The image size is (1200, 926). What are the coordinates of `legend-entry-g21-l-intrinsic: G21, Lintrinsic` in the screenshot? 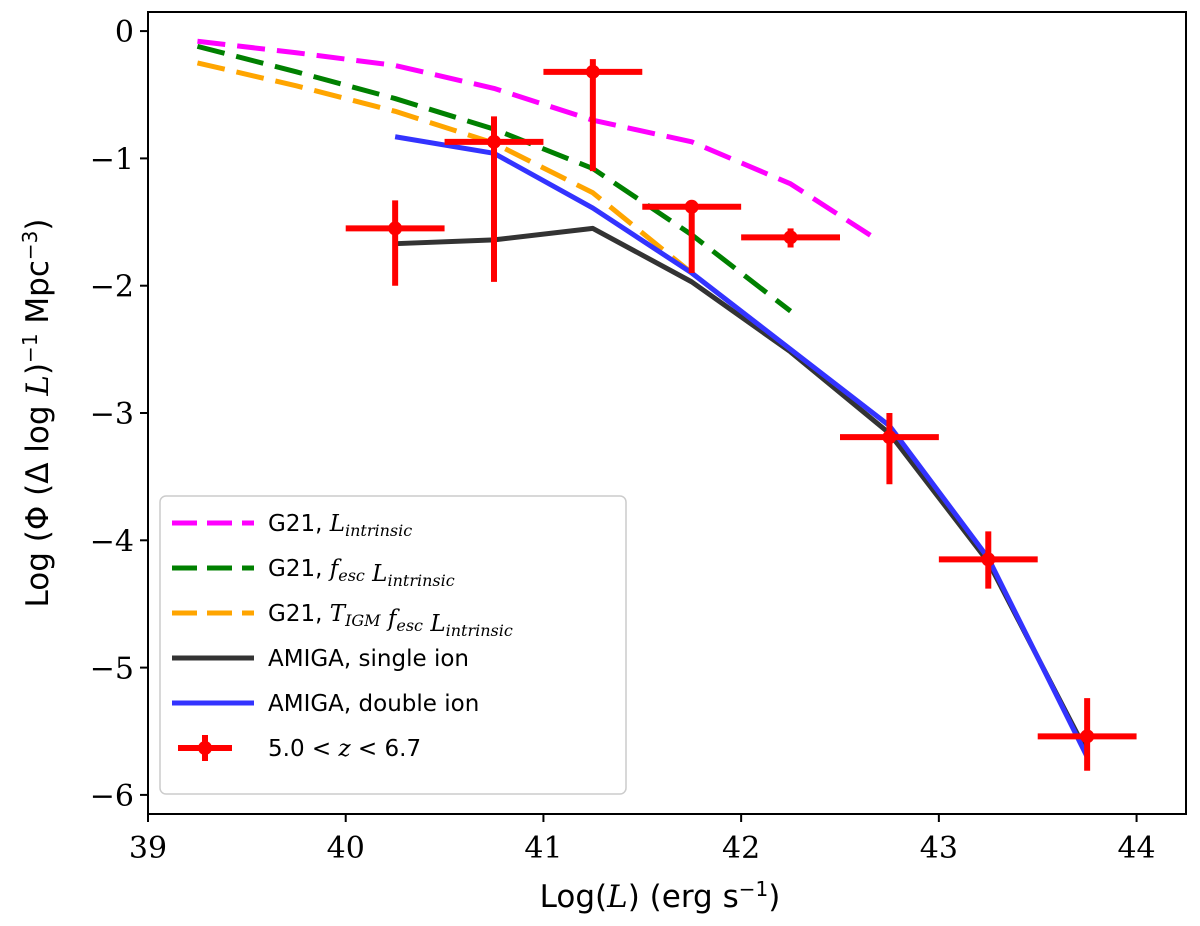 It's located at (292, 525).